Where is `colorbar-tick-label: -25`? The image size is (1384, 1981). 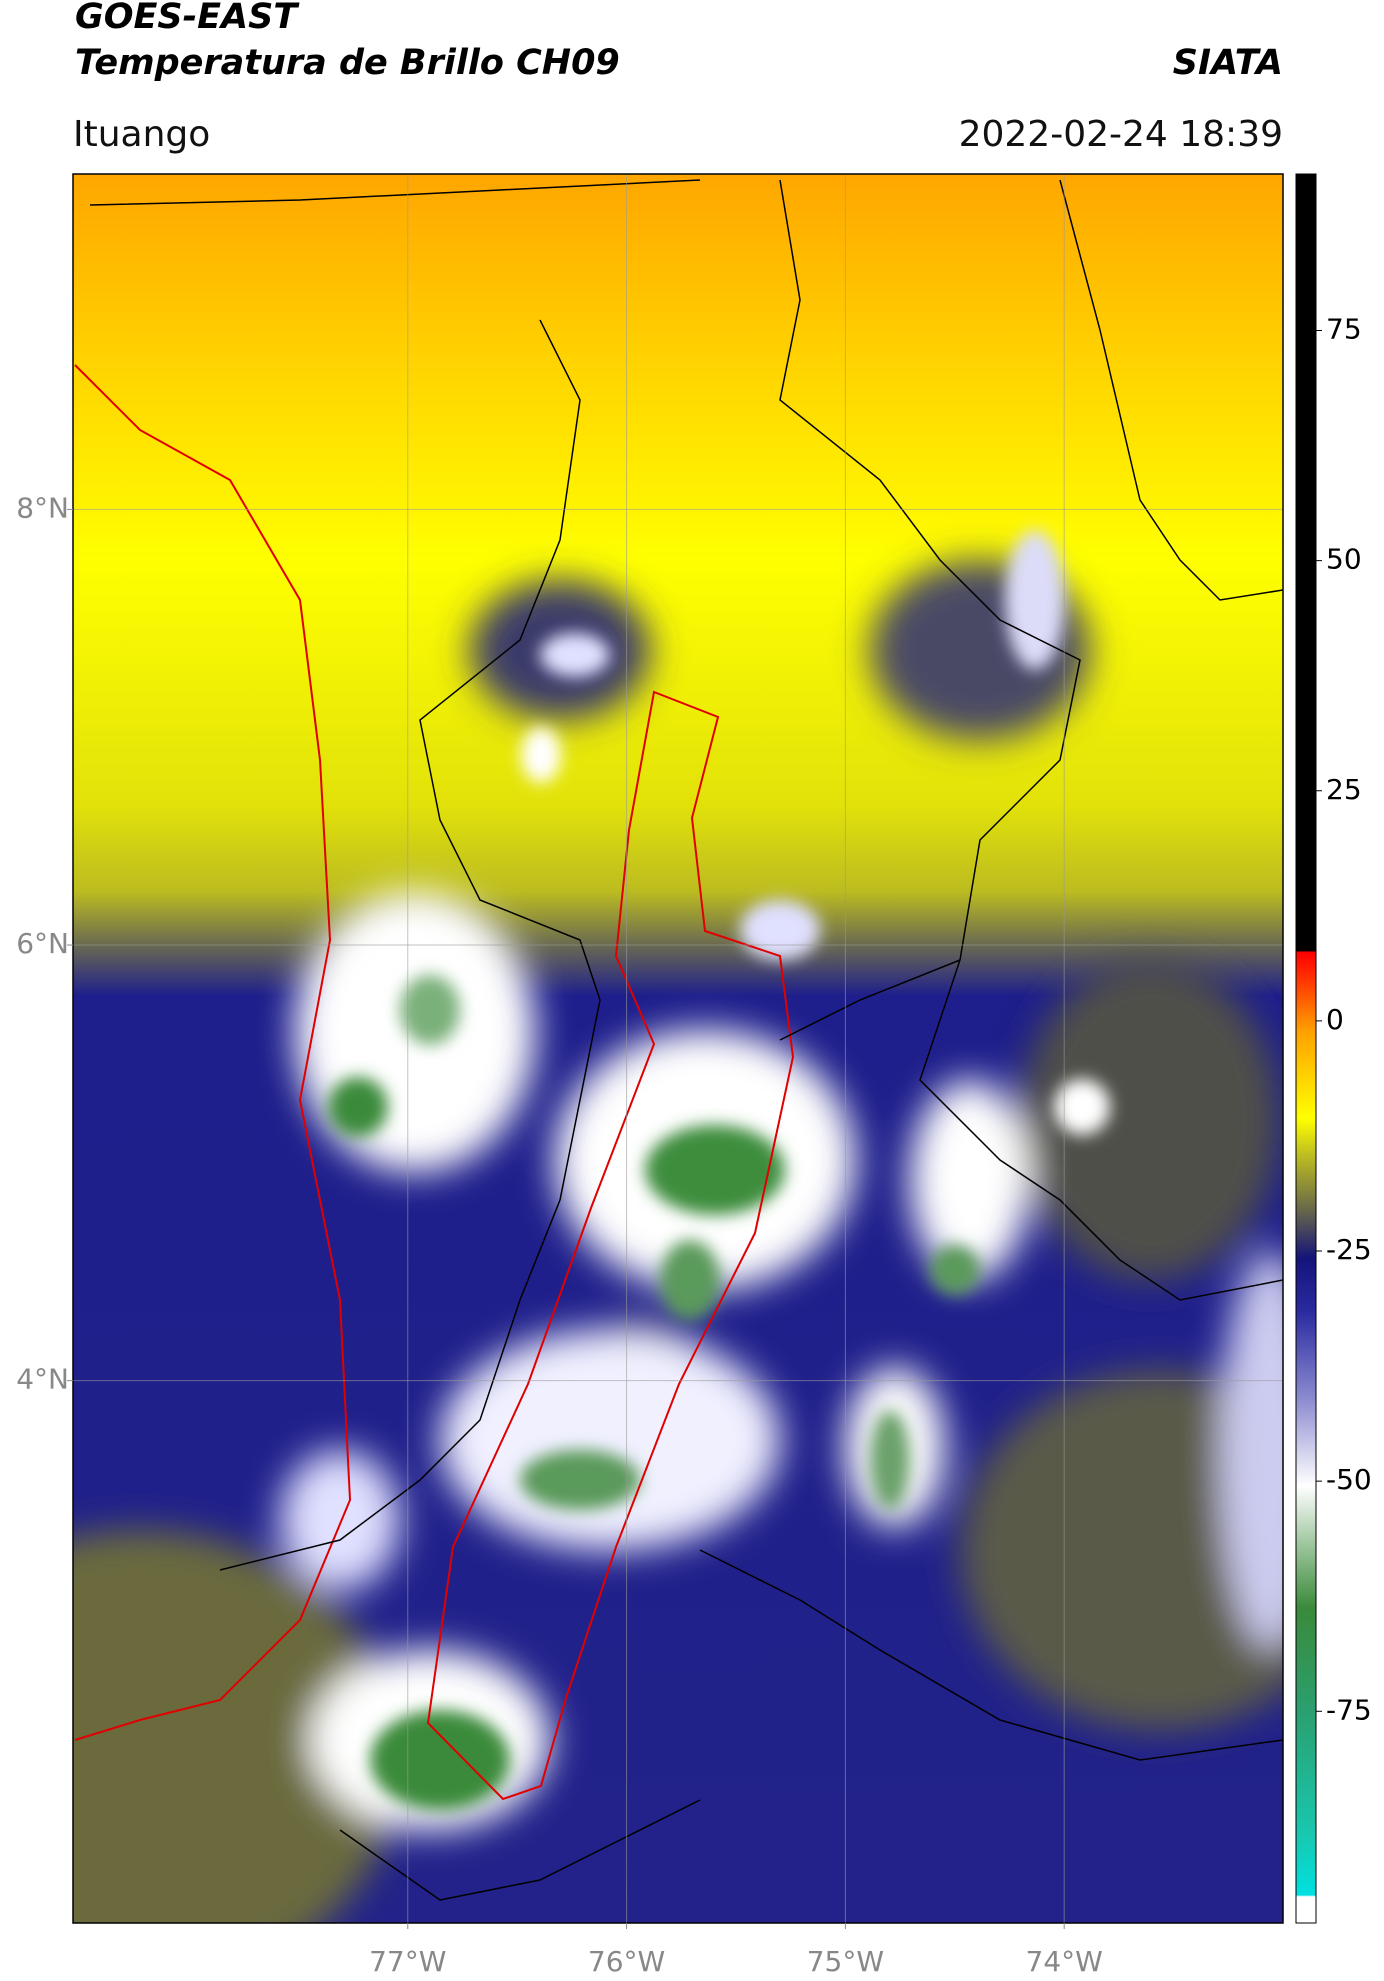 colorbar-tick-label: -25 is located at coordinates (1349, 1249).